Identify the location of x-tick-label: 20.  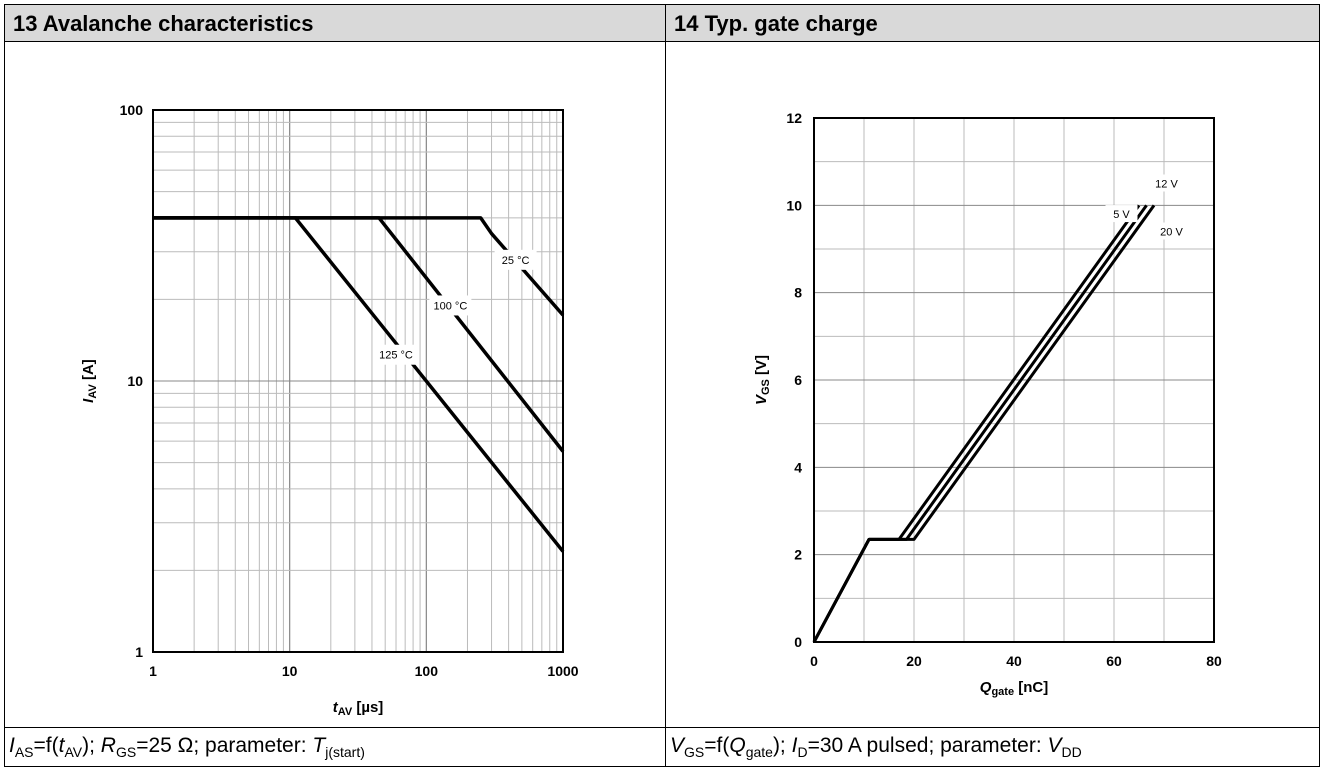
(914, 661).